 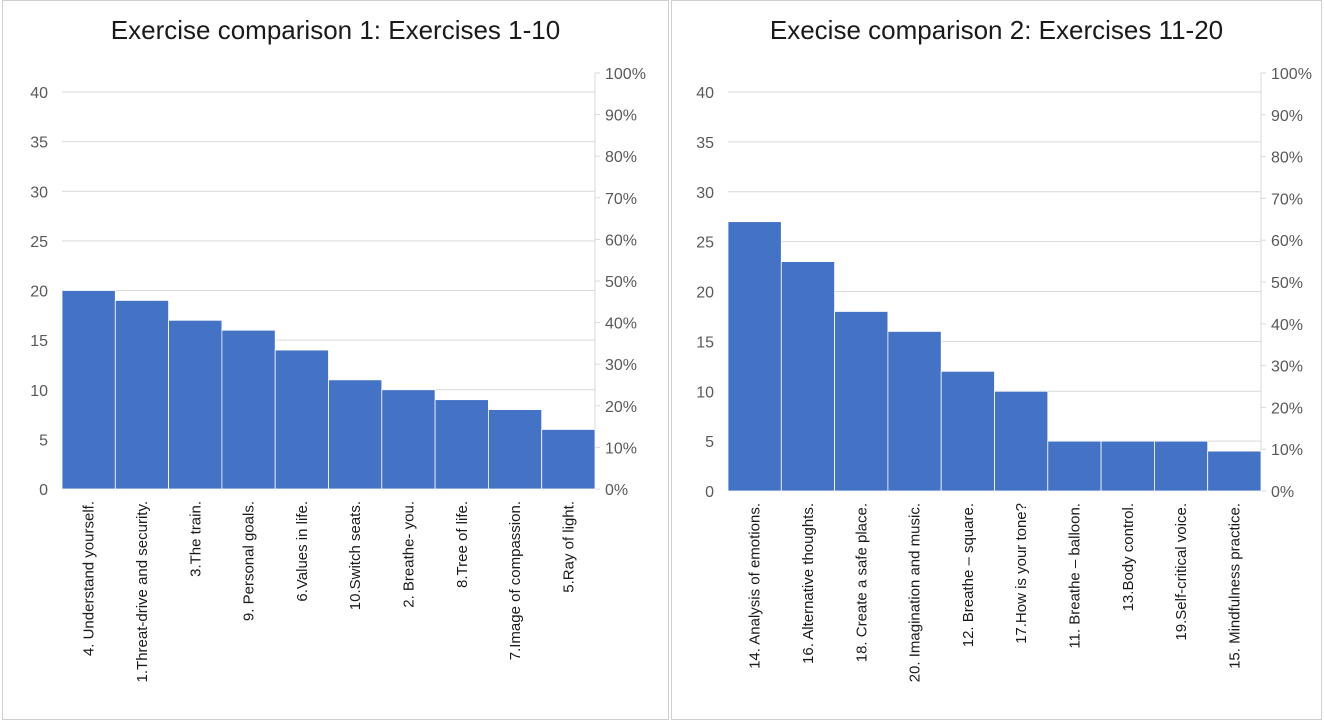 I want to click on category-label: 12. Breathe – square., so click(x=968, y=575).